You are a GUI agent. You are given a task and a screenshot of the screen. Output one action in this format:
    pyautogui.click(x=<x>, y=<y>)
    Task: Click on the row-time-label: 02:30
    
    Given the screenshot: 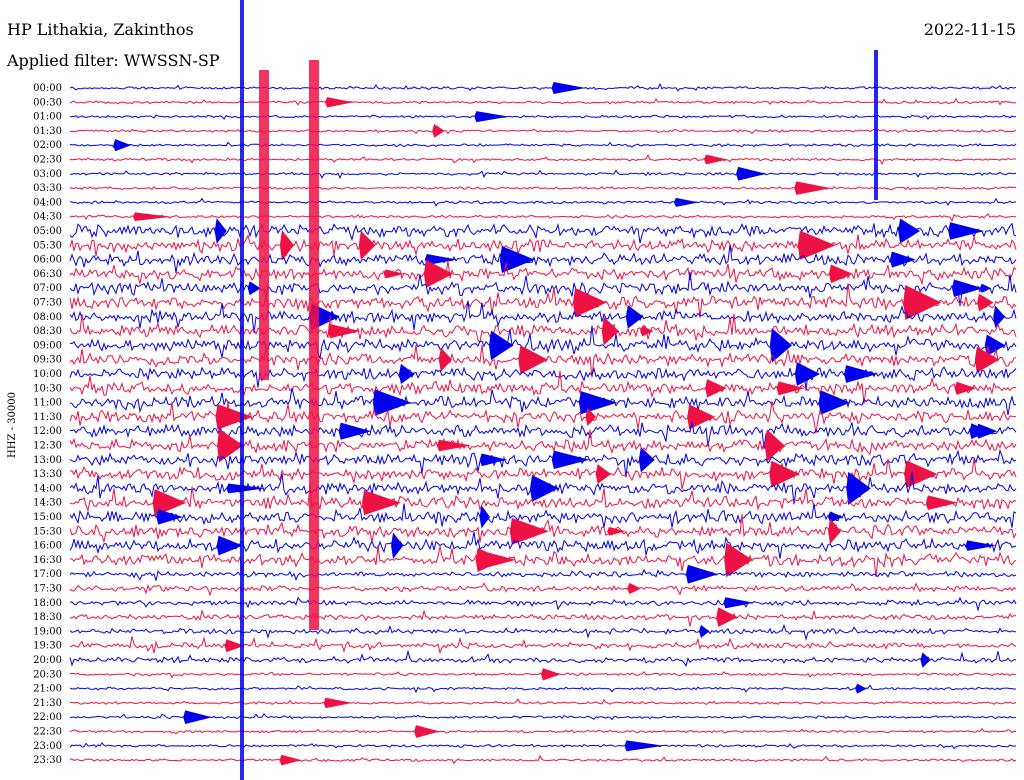 What is the action you would take?
    pyautogui.click(x=47, y=160)
    